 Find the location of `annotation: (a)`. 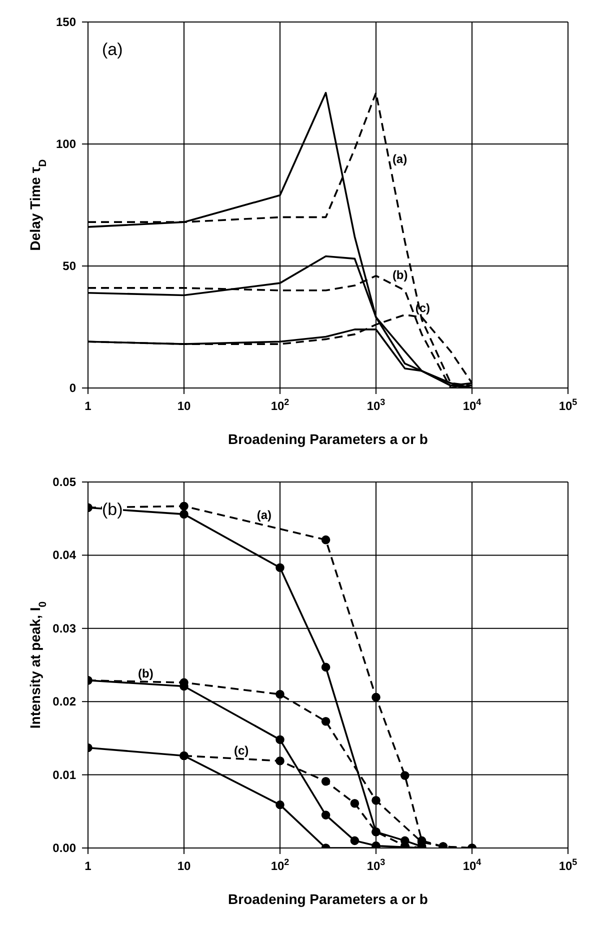

annotation: (a) is located at coordinates (112, 50).